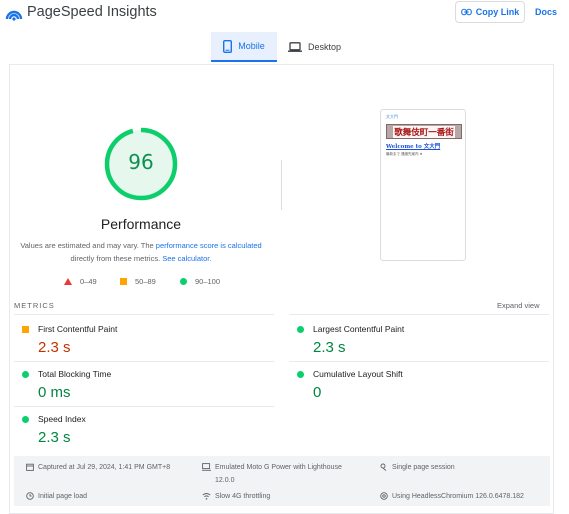 This screenshot has width=569, height=514. What do you see at coordinates (317, 392) in the screenshot?
I see `metric-value: 0` at bounding box center [317, 392].